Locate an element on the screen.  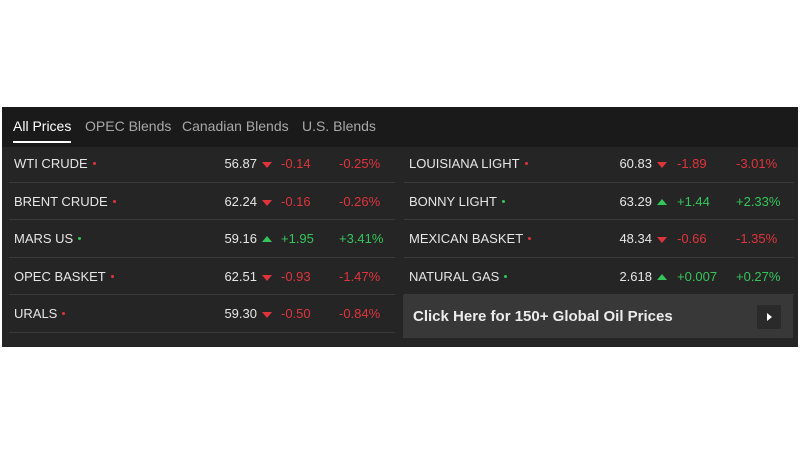
tab-all-prices: All Prices is located at coordinates (42, 130).